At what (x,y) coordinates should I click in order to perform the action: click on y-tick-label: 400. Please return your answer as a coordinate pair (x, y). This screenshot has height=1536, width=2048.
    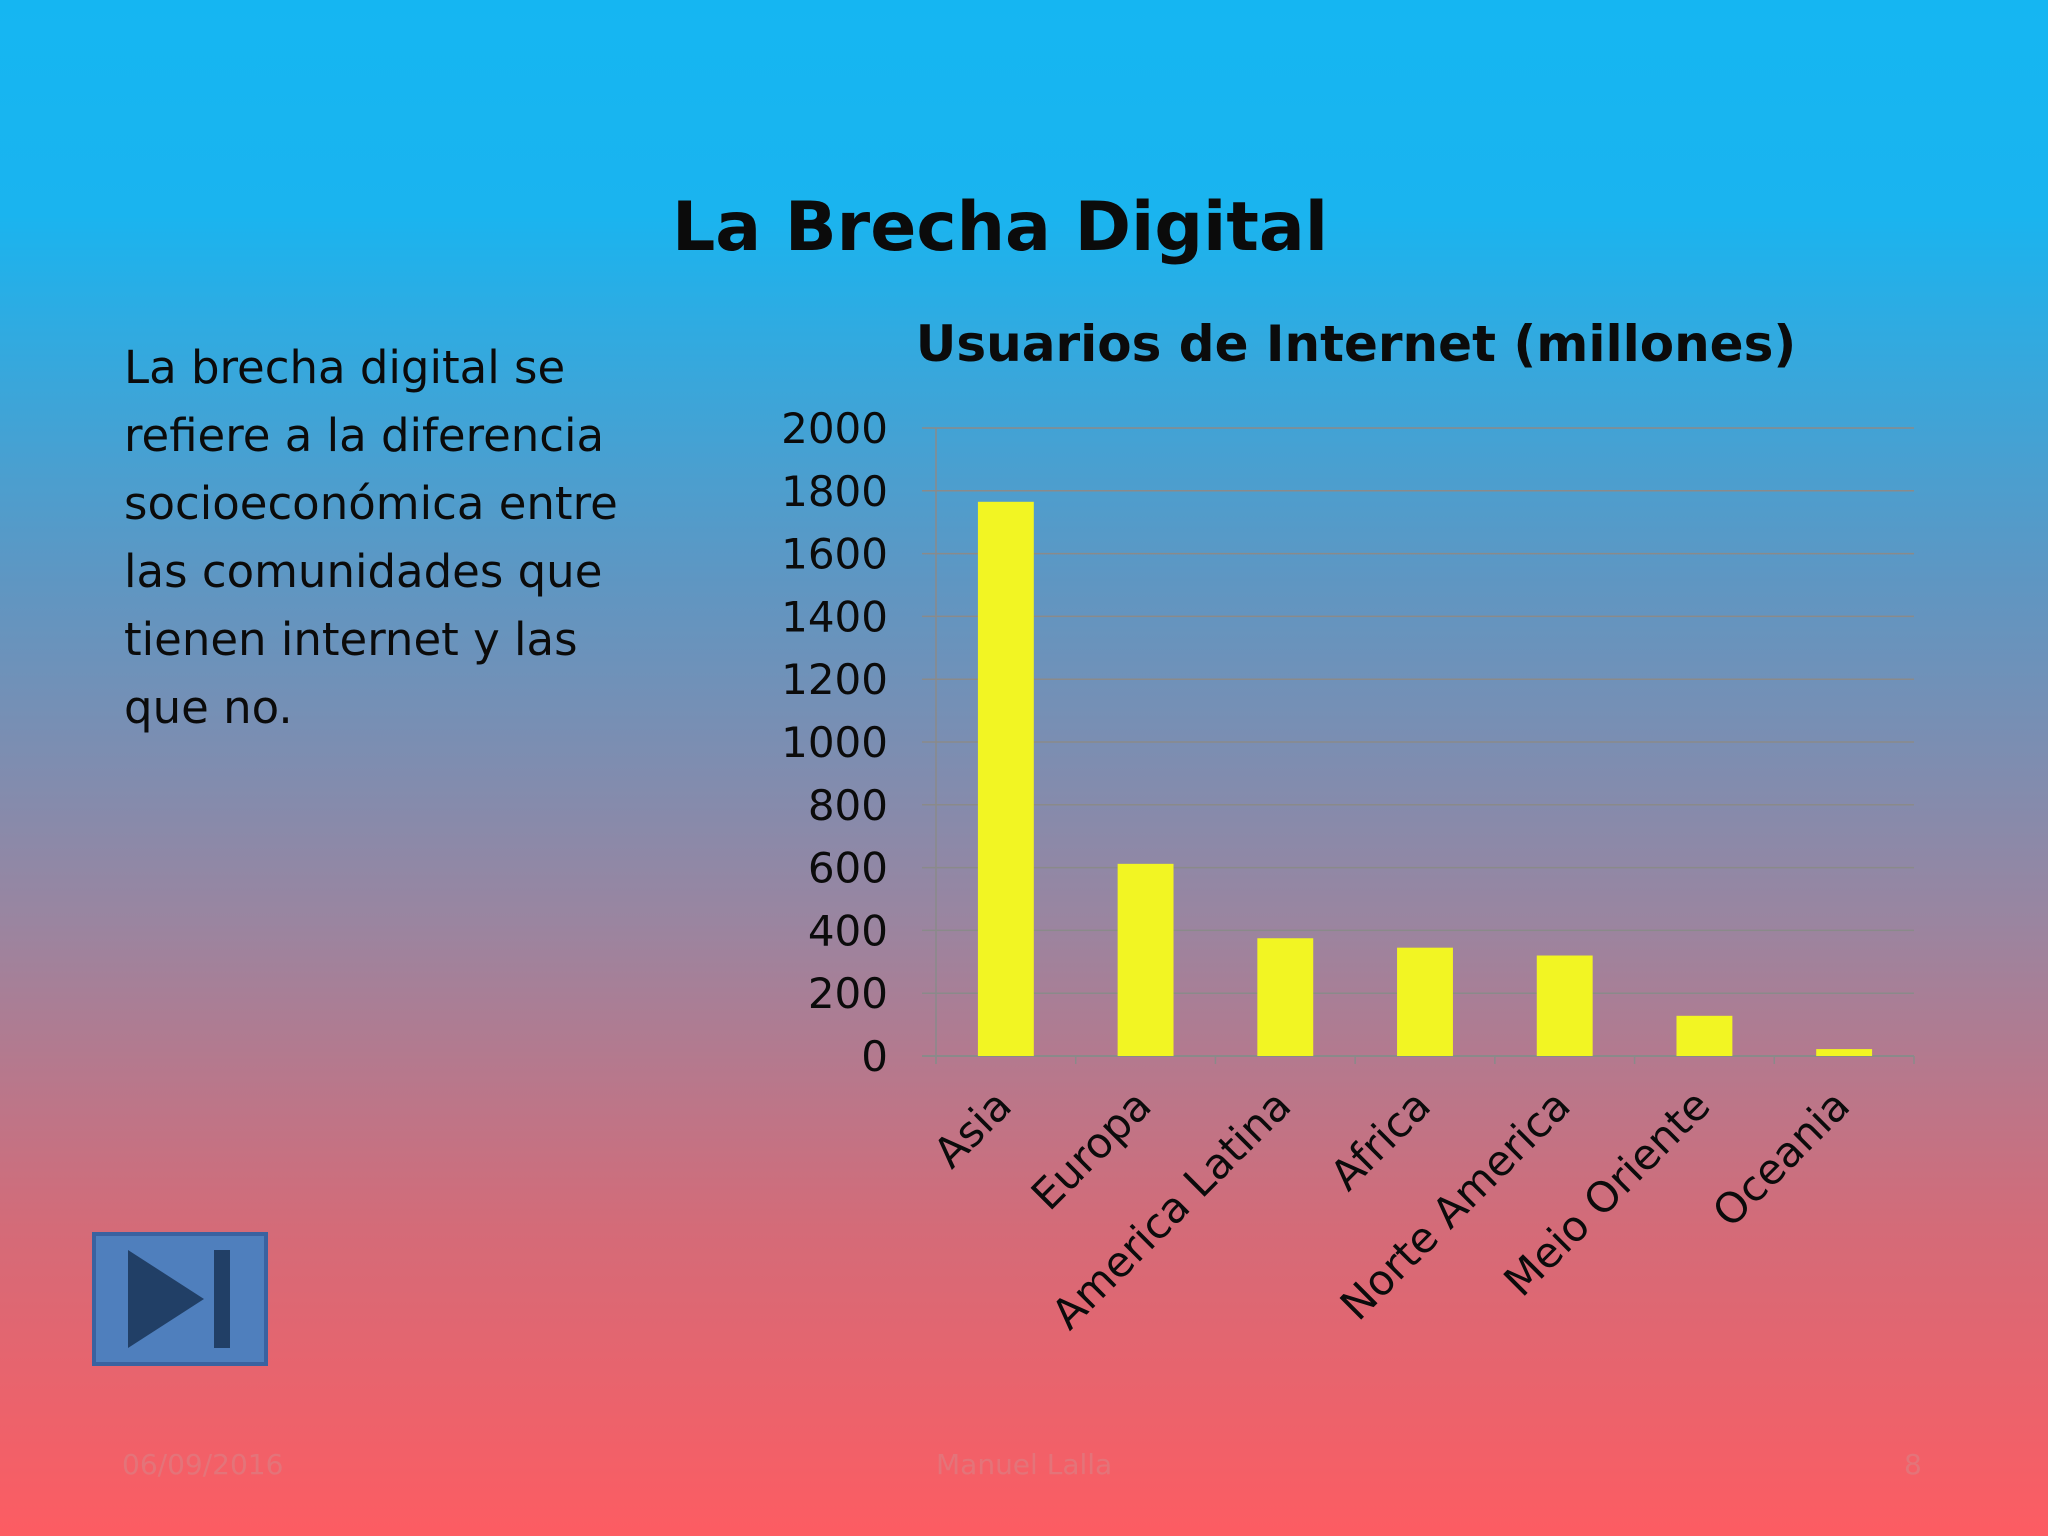
    Looking at the image, I should click on (848, 930).